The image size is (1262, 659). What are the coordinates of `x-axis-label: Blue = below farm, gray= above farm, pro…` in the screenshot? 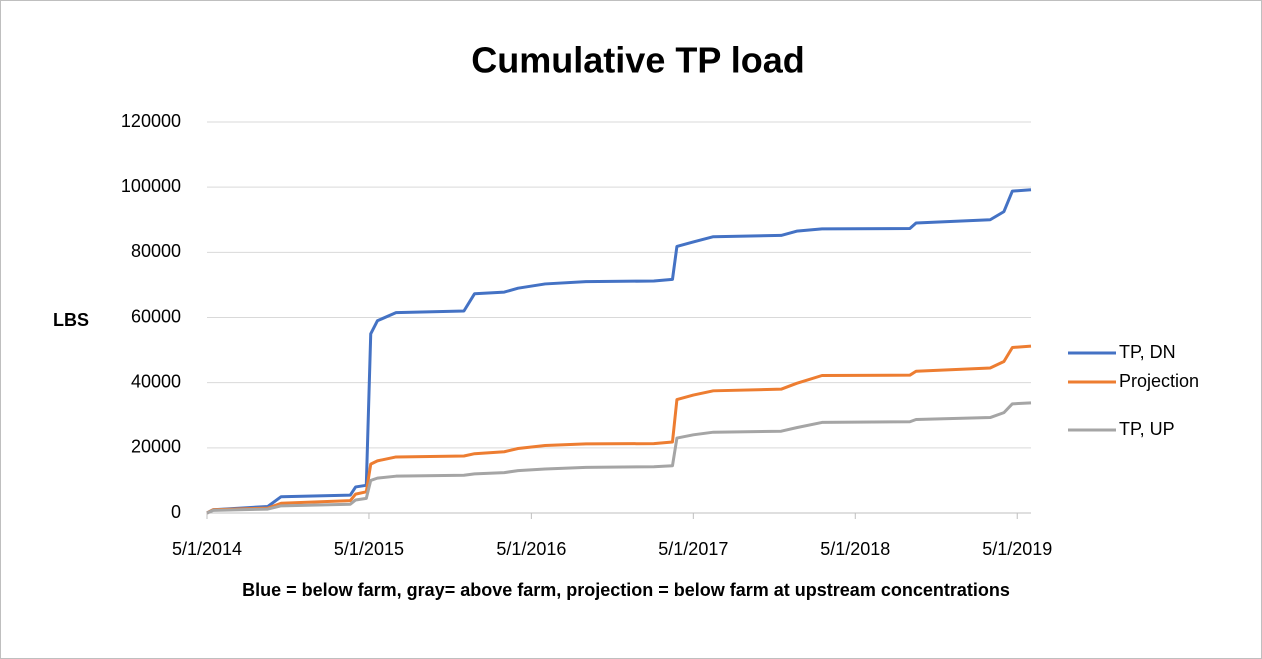 It's located at (626, 590).